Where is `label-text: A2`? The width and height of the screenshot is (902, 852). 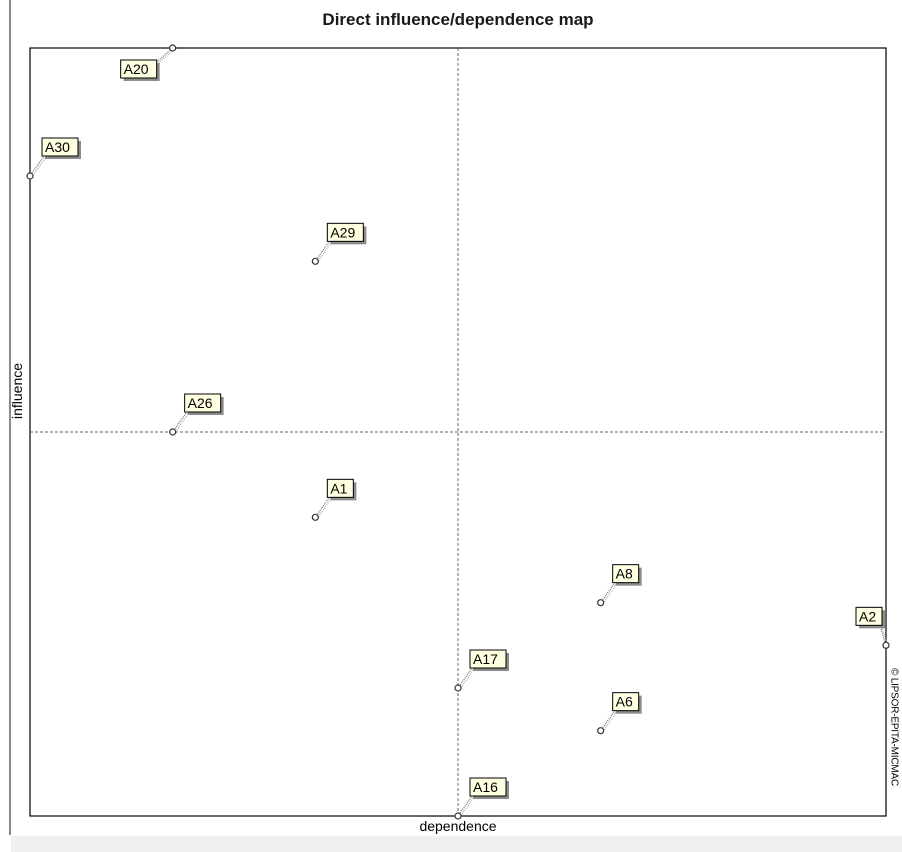
label-text: A2 is located at coordinates (867, 616).